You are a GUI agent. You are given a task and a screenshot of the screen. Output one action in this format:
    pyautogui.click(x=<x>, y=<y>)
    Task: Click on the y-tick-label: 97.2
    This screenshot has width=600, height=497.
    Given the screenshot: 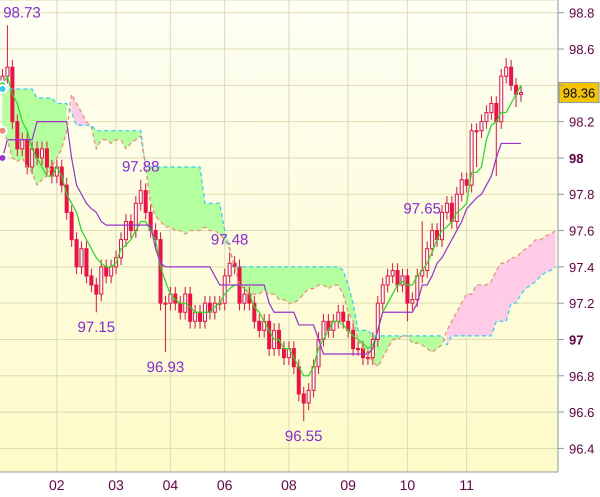 What is the action you would take?
    pyautogui.click(x=581, y=304)
    